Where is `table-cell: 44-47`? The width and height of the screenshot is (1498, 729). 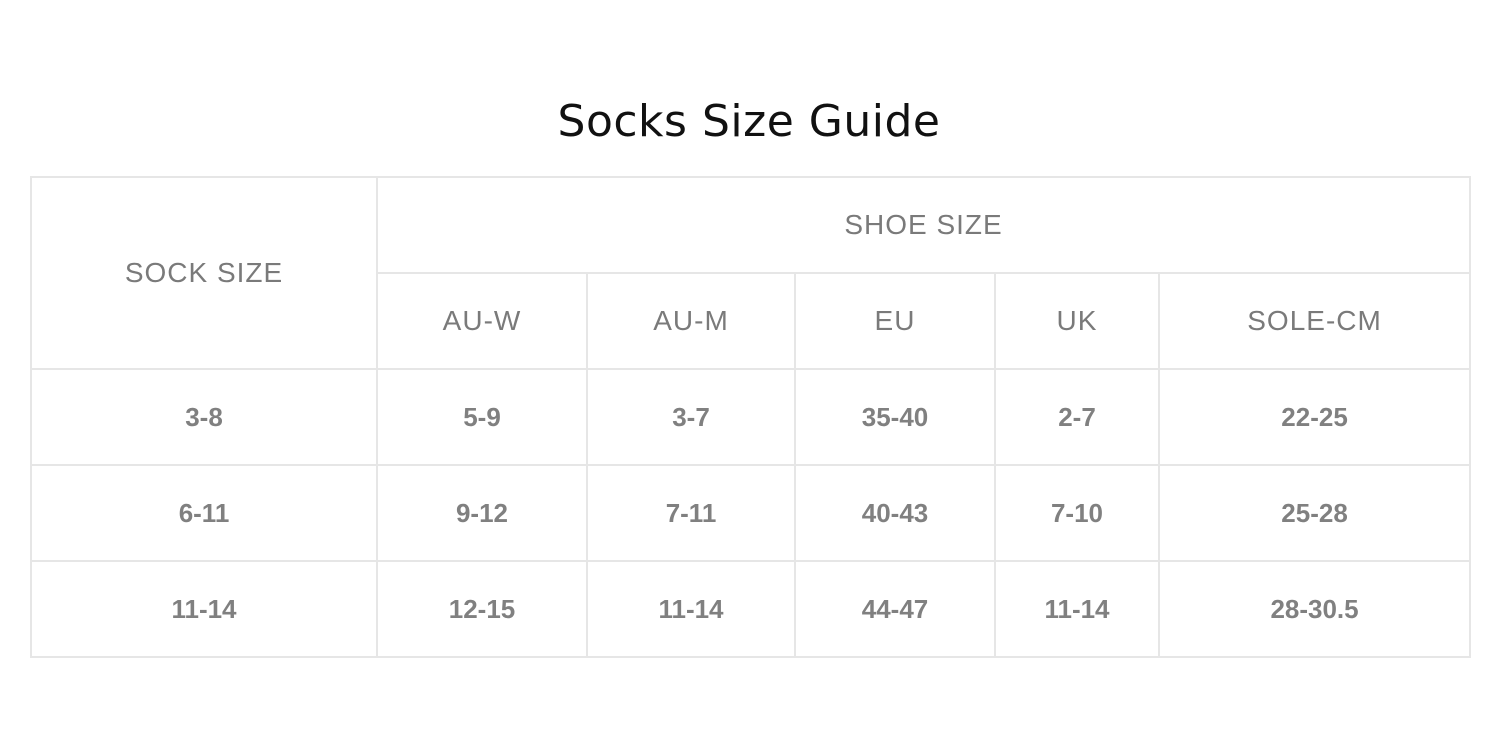
table-cell: 44-47 is located at coordinates (895, 609).